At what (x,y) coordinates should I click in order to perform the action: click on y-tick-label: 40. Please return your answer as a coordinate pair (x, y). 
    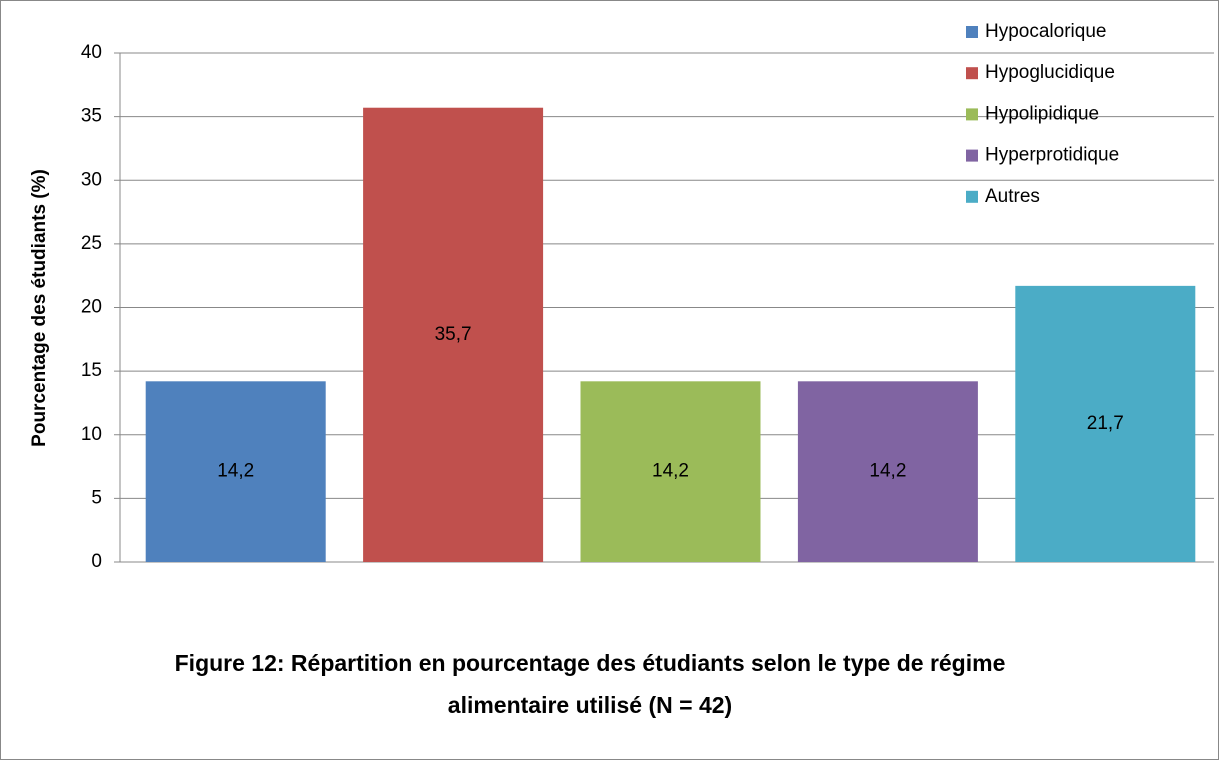
    Looking at the image, I should click on (91, 52).